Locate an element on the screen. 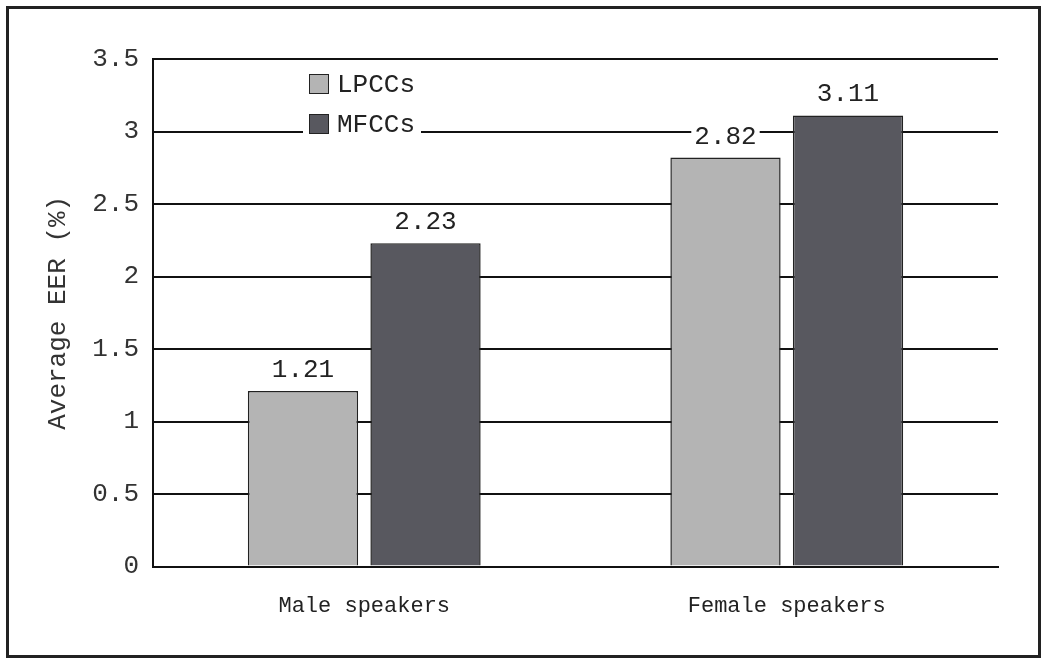  data-label: 3.11 is located at coordinates (848, 94).